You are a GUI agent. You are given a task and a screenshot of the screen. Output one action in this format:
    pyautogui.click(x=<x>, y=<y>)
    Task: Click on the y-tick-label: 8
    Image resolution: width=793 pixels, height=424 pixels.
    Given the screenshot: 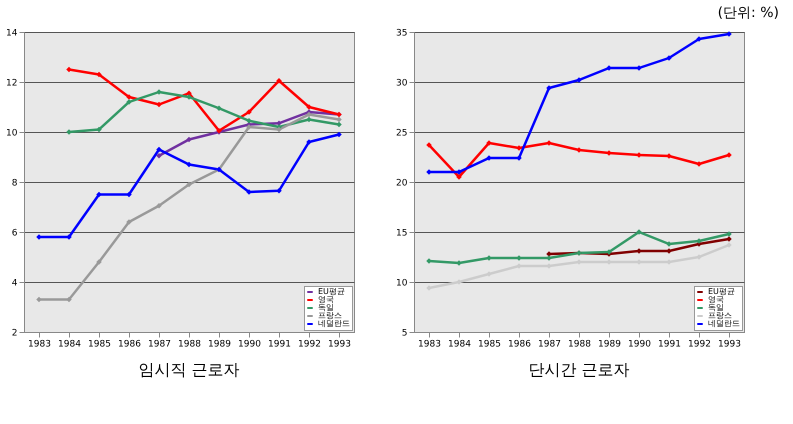 What is the action you would take?
    pyautogui.click(x=15, y=183)
    